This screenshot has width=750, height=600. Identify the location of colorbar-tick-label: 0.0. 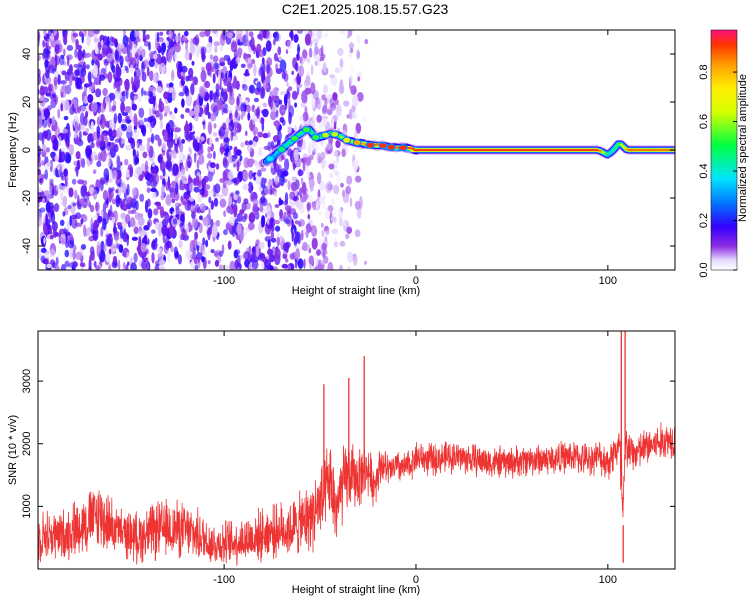
(704, 269).